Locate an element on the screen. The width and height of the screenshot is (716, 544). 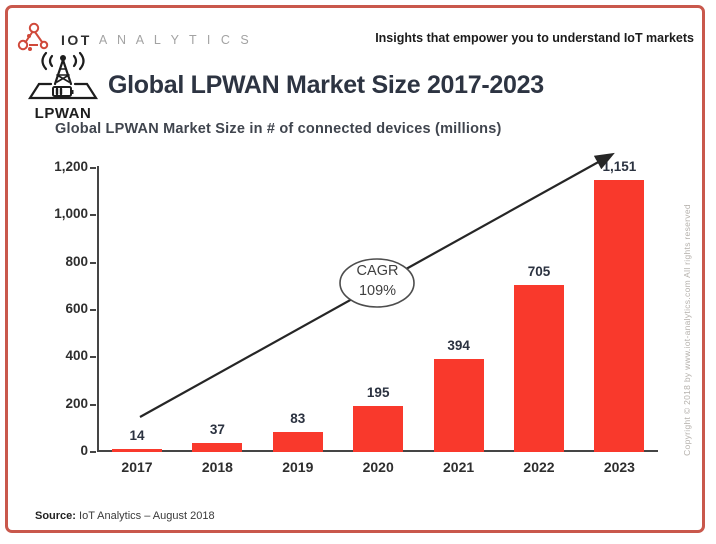
y-axis-tick-label: 600 is located at coordinates (76, 308).